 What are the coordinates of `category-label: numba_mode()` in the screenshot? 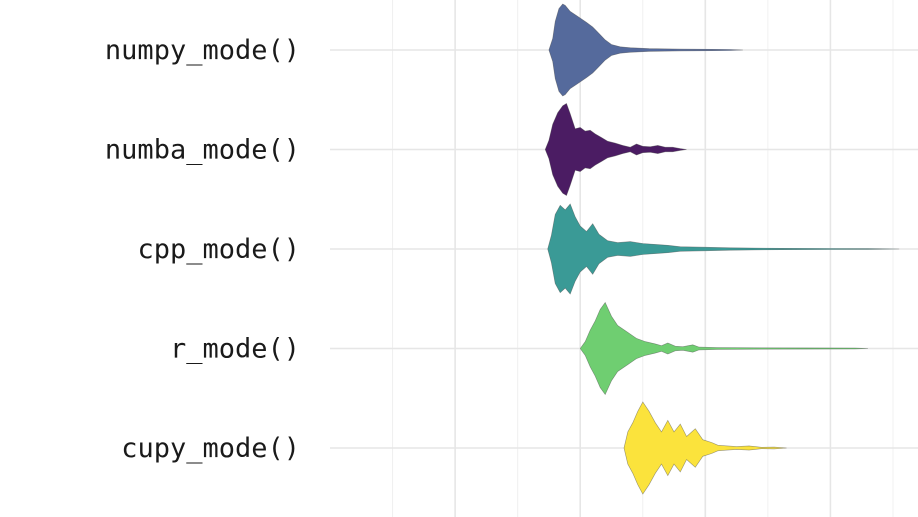 It's located at (202, 150).